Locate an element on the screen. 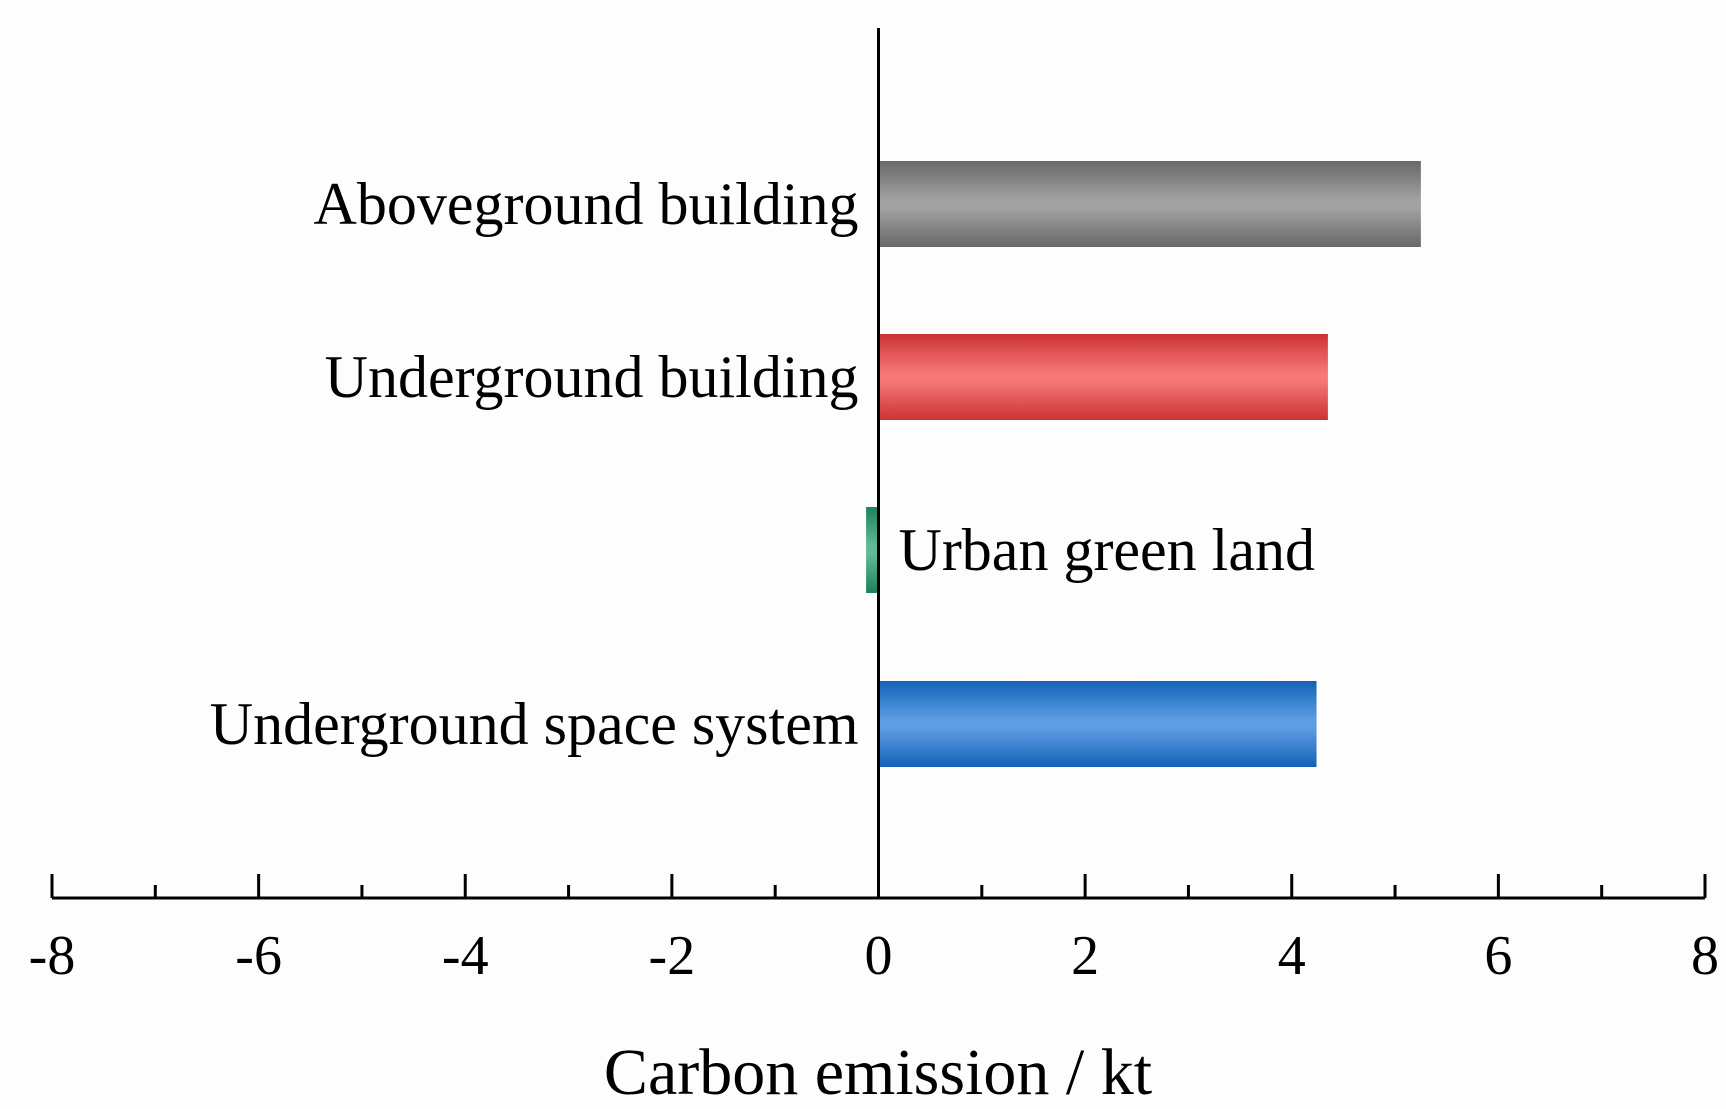 The image size is (1726, 1109). x-tick-label: 4 is located at coordinates (1292, 956).